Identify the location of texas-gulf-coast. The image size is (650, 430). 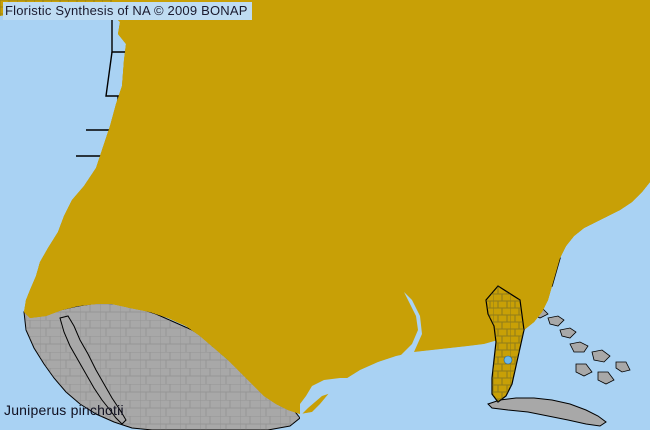
(361, 354).